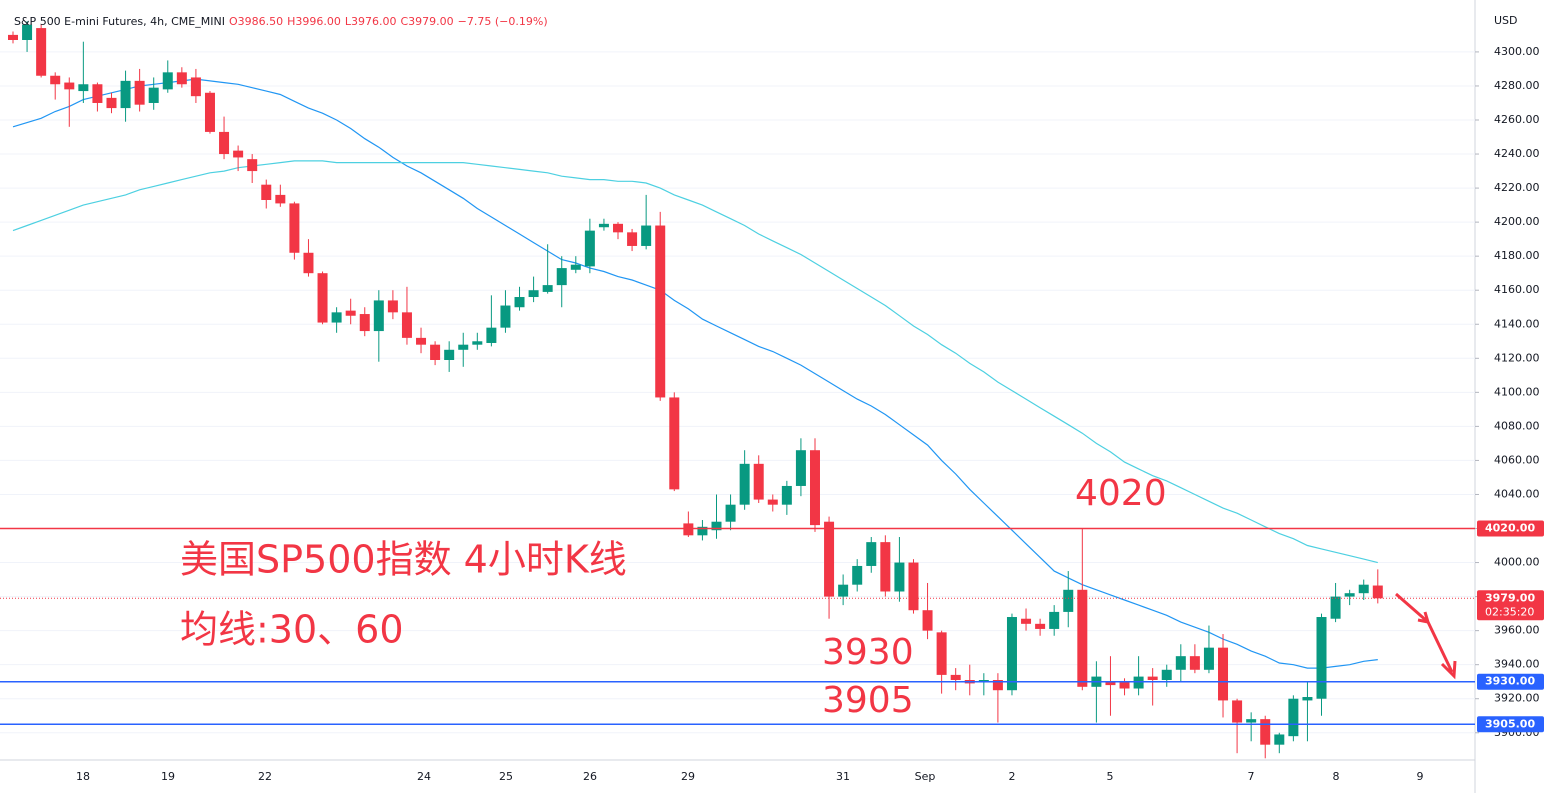  I want to click on level-label: 3930.00, so click(1510, 681).